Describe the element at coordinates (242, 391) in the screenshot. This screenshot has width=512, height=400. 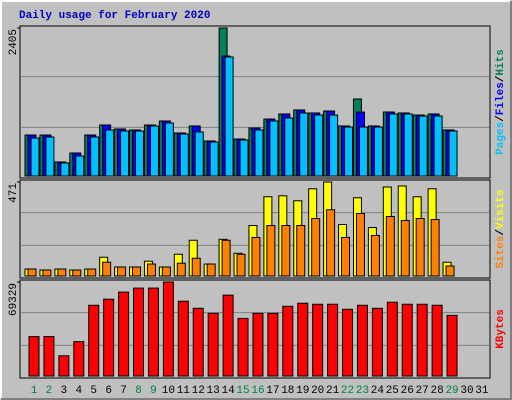
I see `x-tick-label: 15` at that location.